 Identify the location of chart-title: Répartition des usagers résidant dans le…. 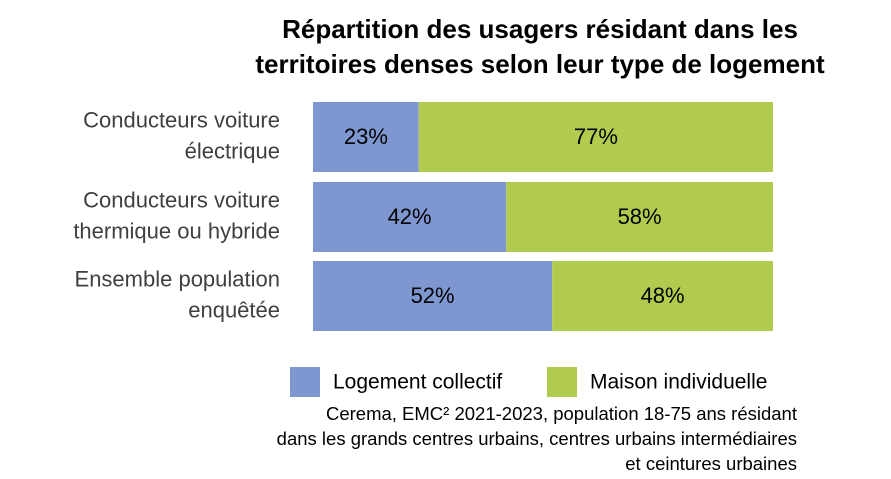
(540, 29).